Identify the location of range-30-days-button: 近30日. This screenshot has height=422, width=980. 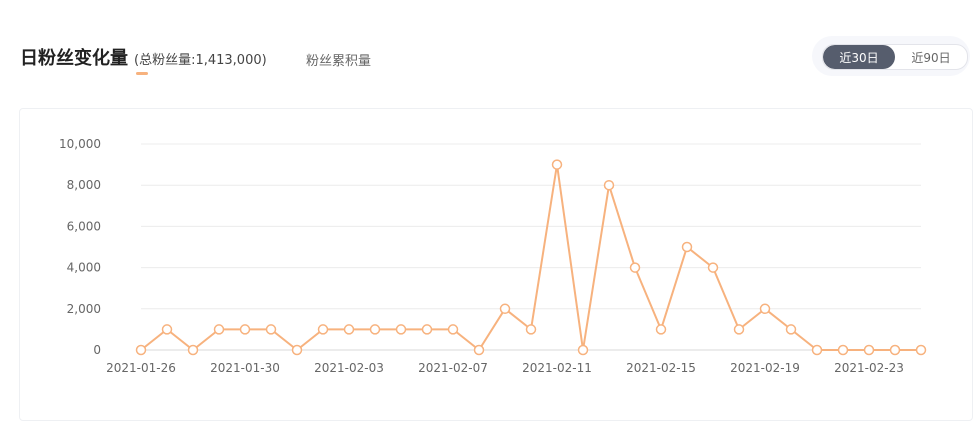
(859, 57).